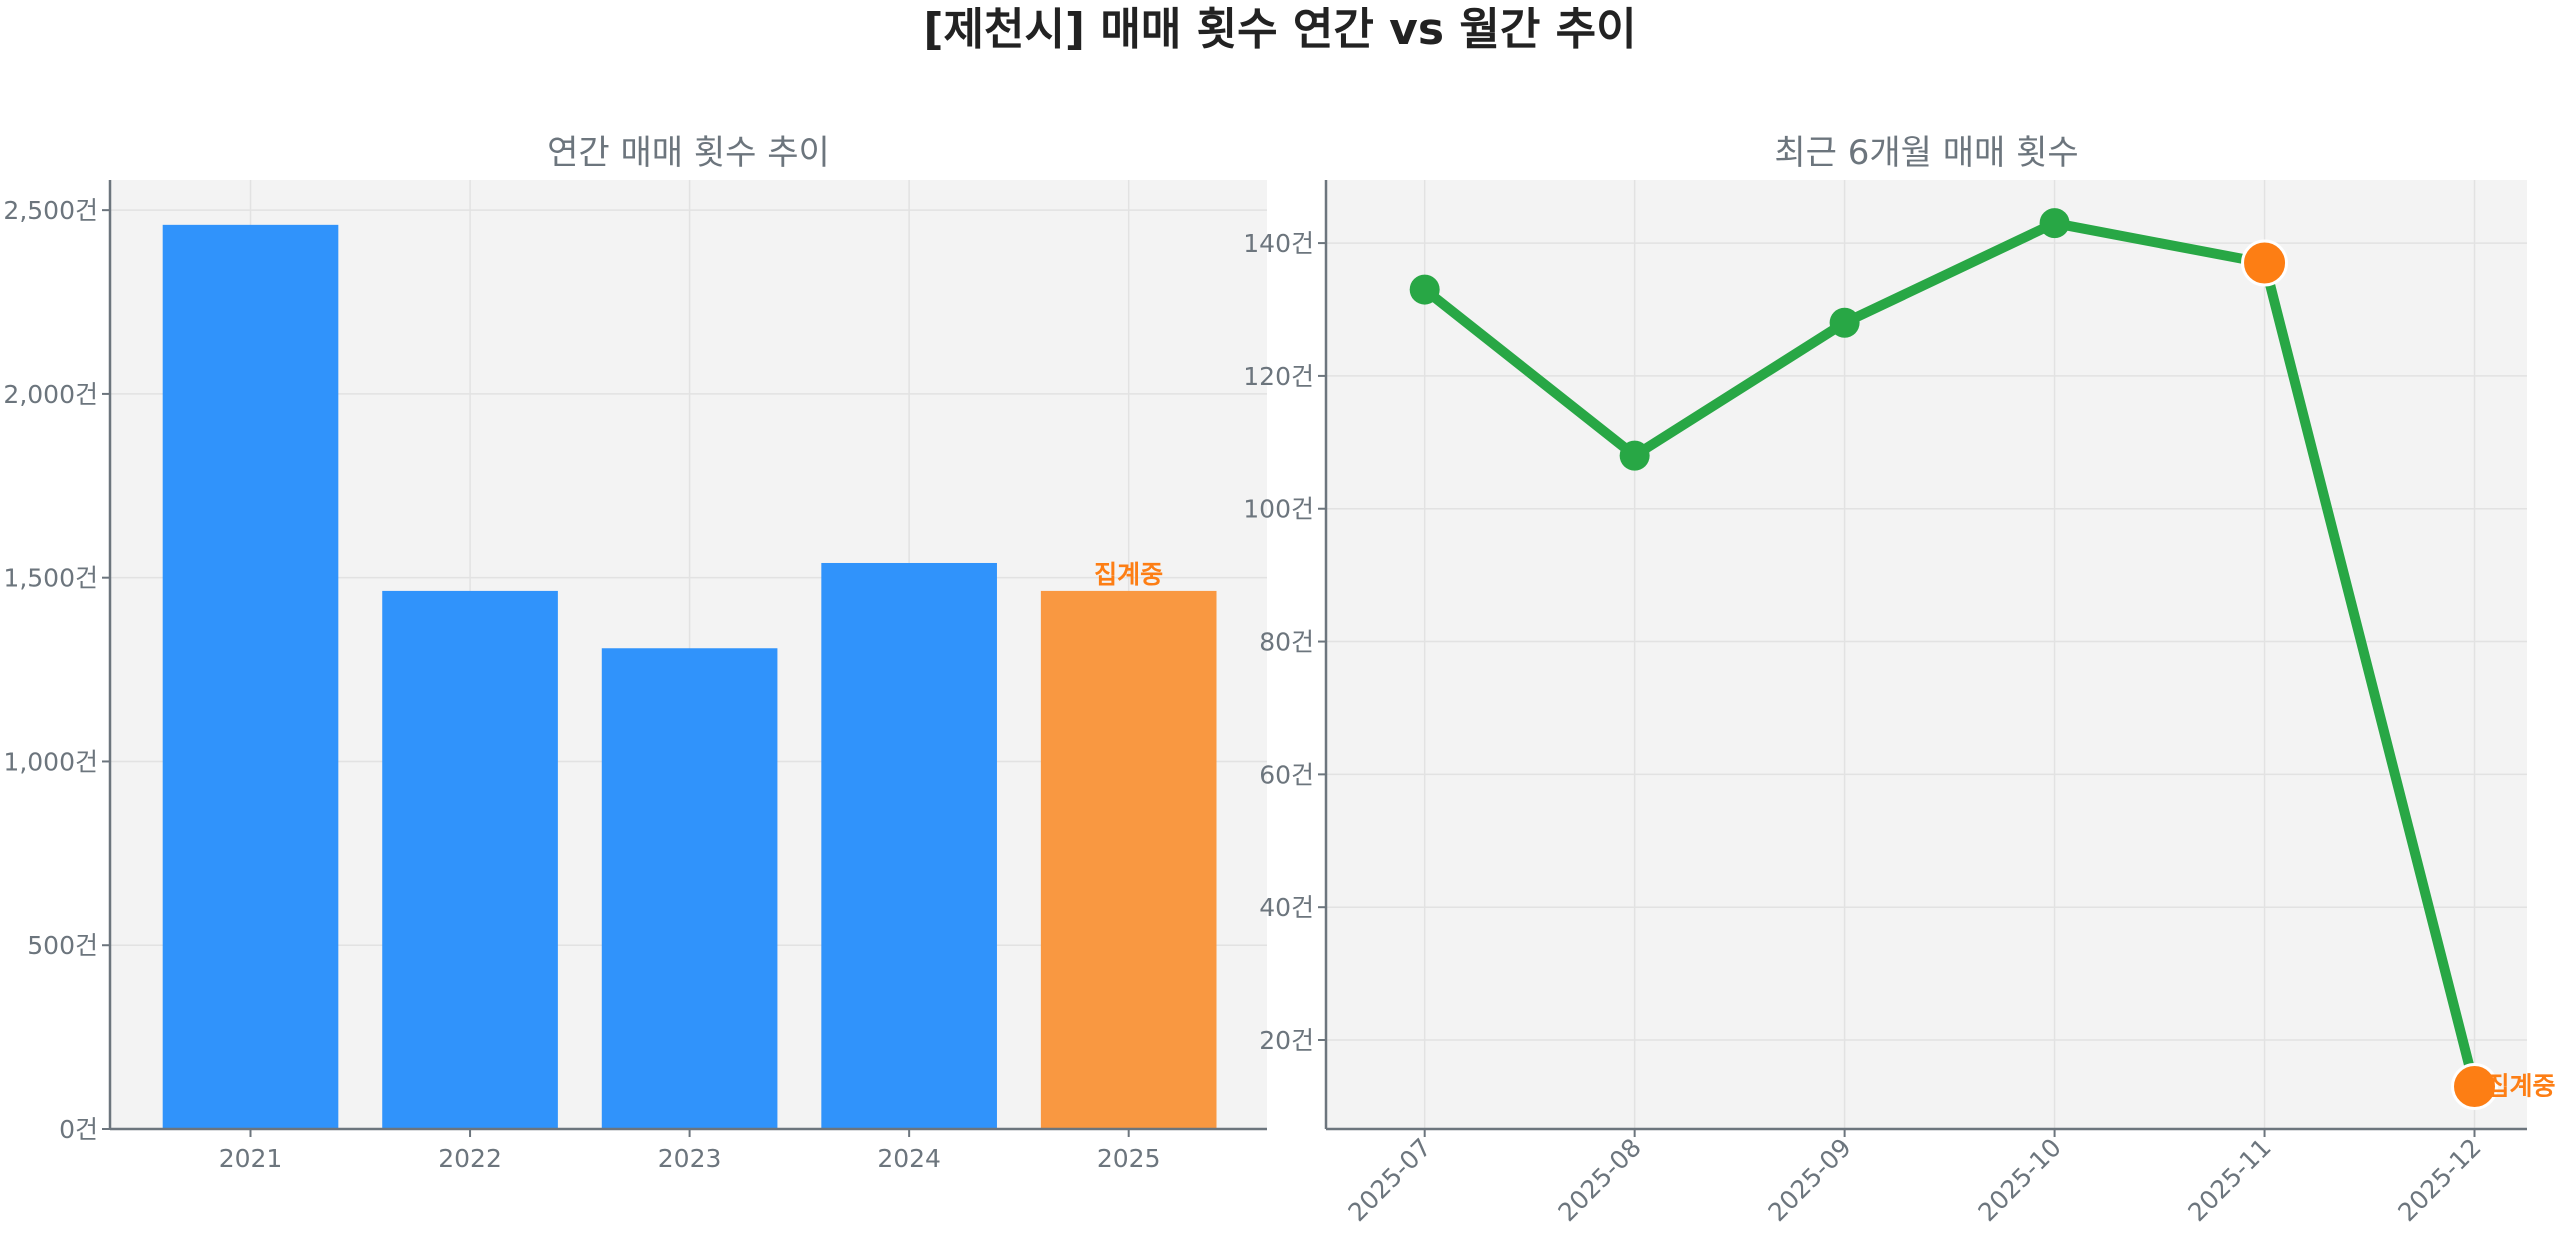 The image size is (2560, 1234). Describe the element at coordinates (1286, 774) in the screenshot. I see `y-tick-label: 60건` at that location.